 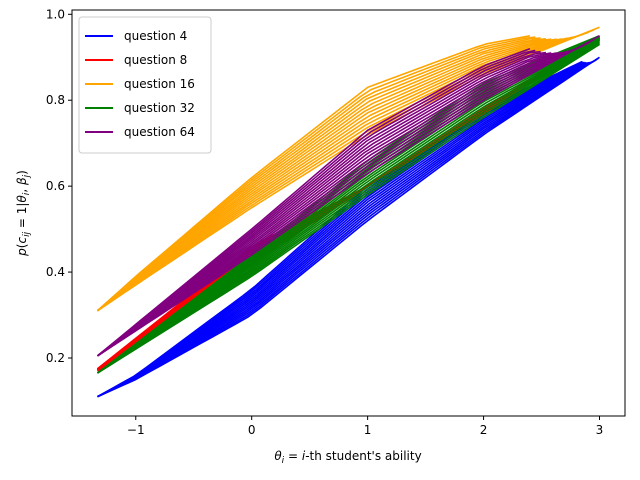 I want to click on y-axis-ticks: 0.2 0.4 0.6 0.8 1.0, so click(x=59, y=186).